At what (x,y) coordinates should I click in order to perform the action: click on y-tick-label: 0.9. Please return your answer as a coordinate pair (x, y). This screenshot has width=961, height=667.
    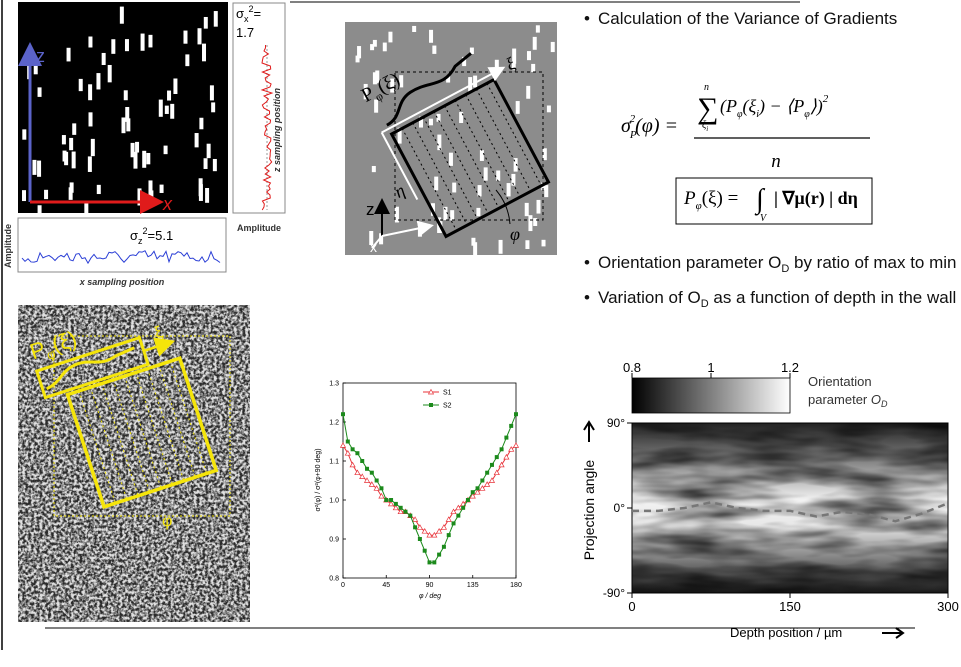
    Looking at the image, I should click on (334, 540).